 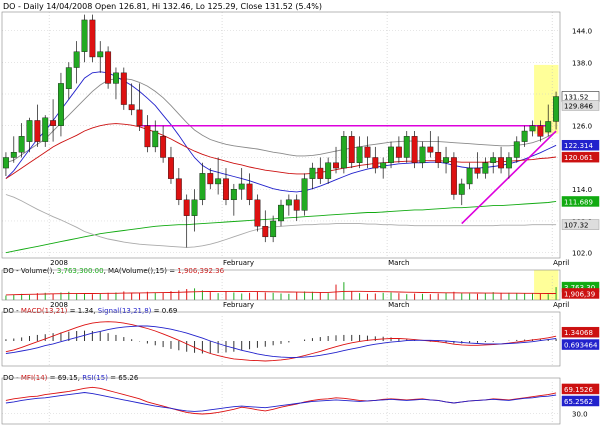 I want to click on price-flag-4-box, so click(x=580, y=201).